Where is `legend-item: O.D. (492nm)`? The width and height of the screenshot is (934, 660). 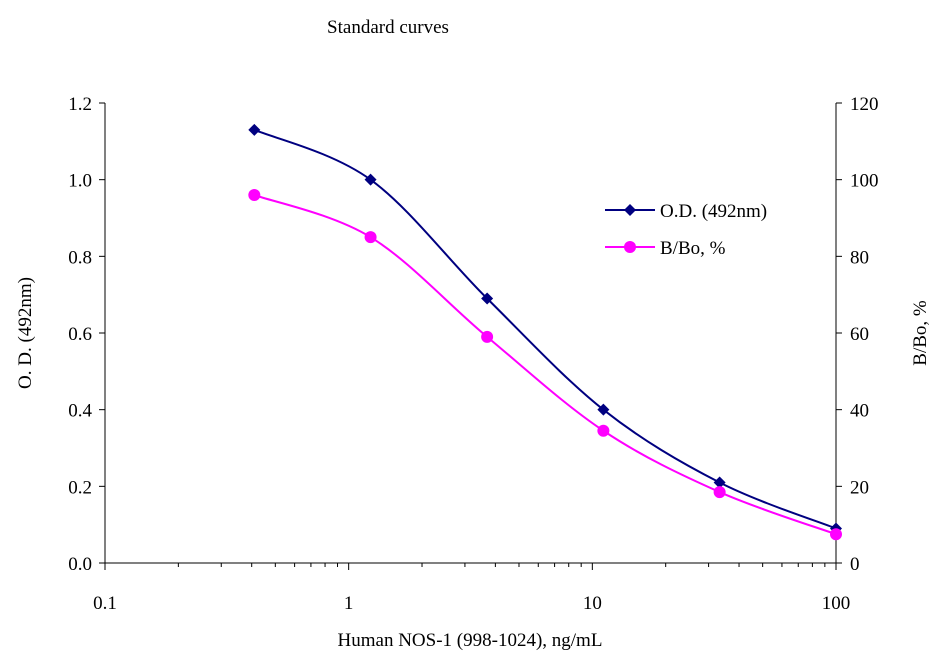
legend-item: O.D. (492nm) is located at coordinates (686, 211).